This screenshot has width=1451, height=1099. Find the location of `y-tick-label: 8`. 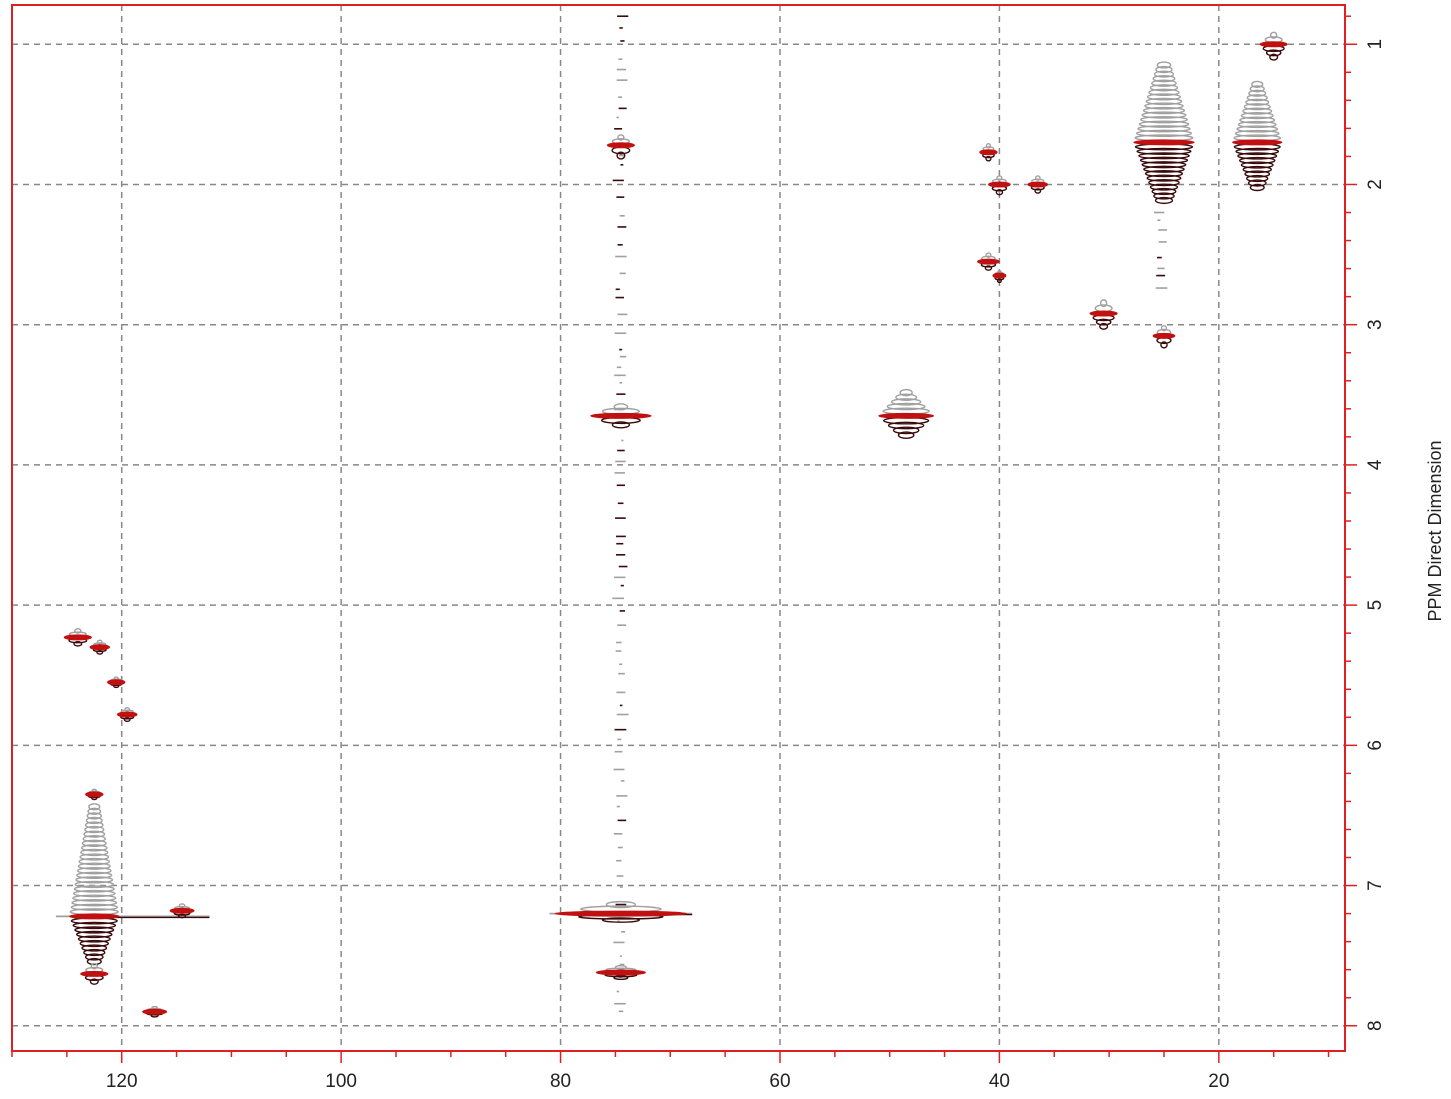

y-tick-label: 8 is located at coordinates (1375, 1025).